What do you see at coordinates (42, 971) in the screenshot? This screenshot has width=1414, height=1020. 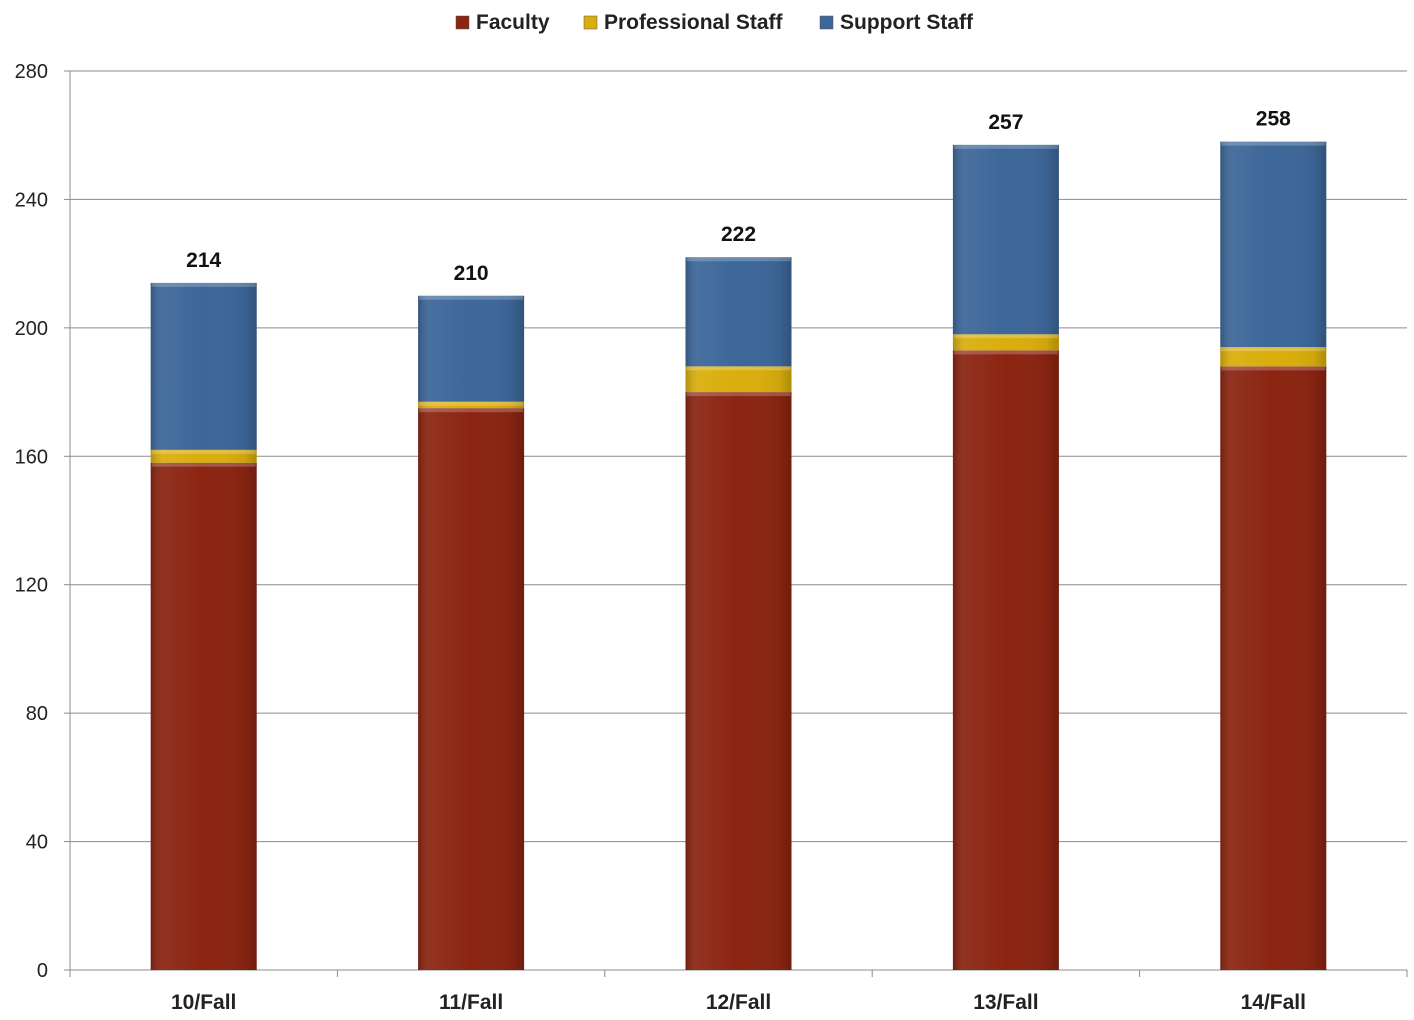 I see `y-tick-label: 0` at bounding box center [42, 971].